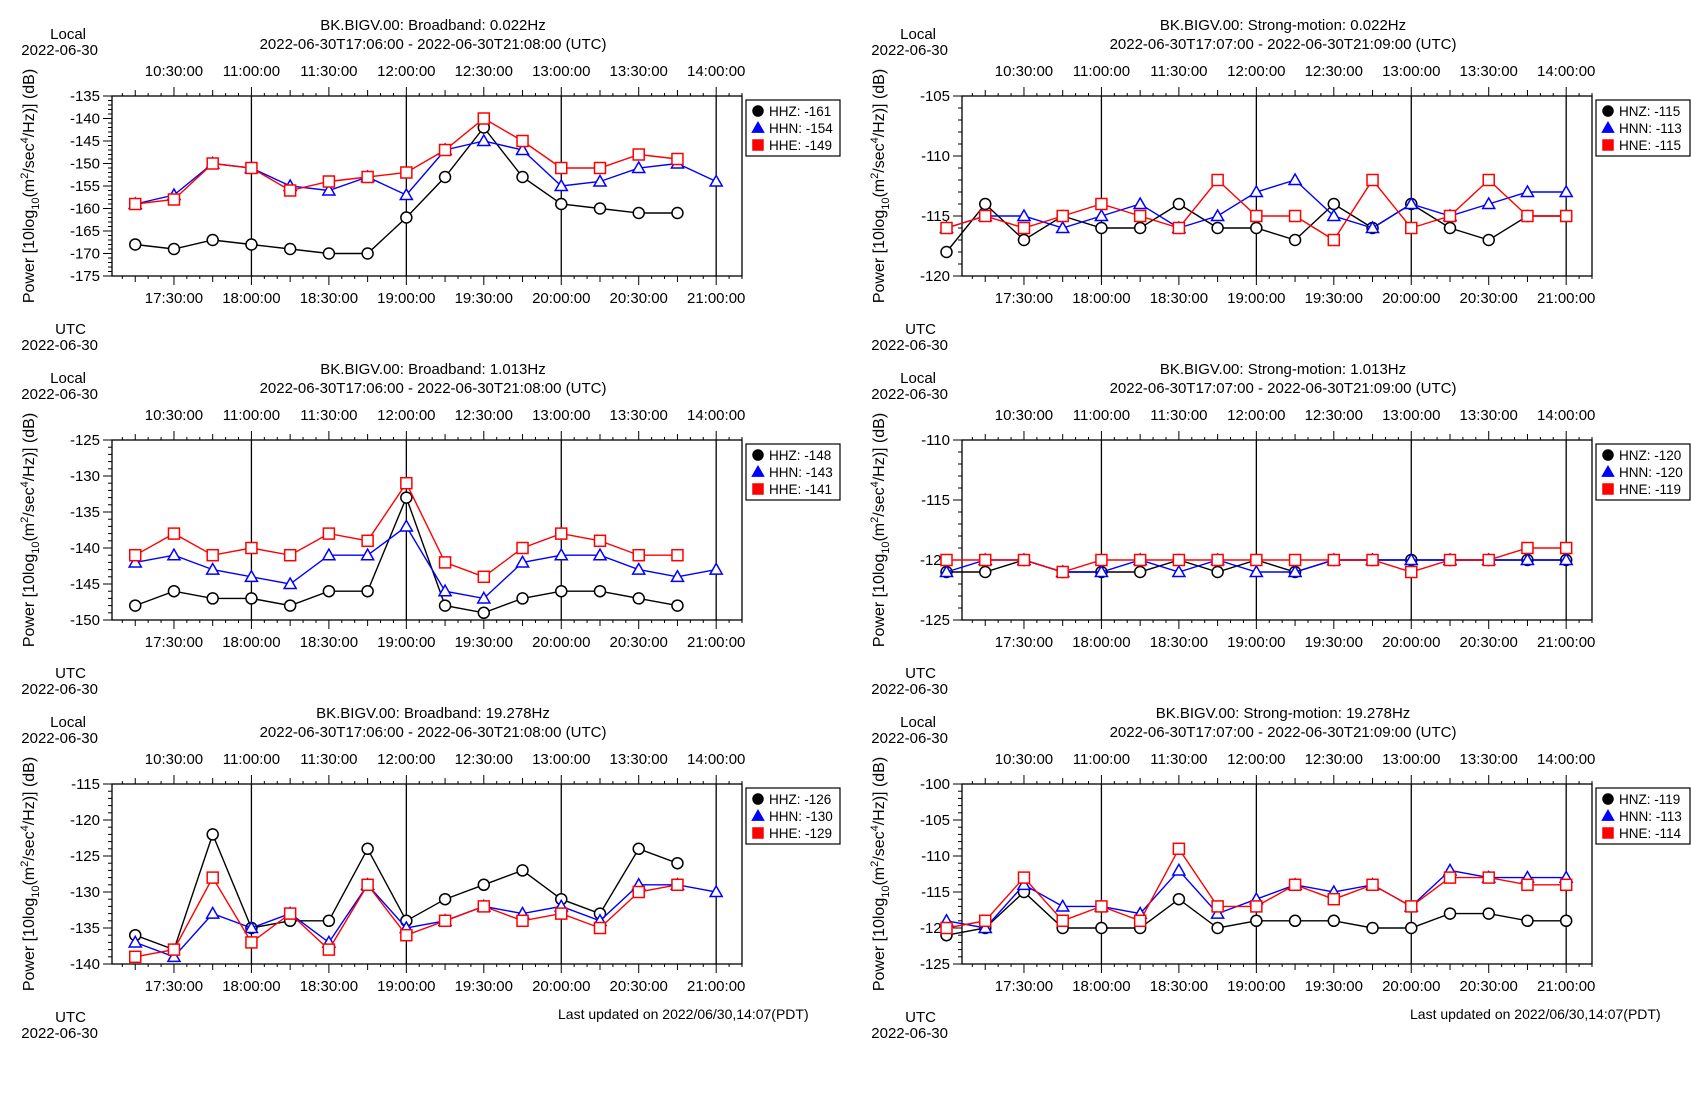 The height and width of the screenshot is (1100, 1700). Describe the element at coordinates (1024, 298) in the screenshot. I see `utc-tick-label: 17:30:00` at that location.